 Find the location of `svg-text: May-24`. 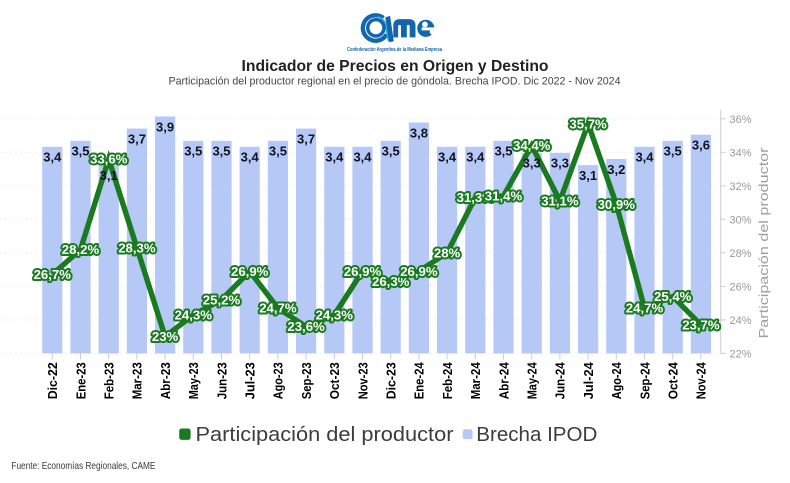

svg-text: May-24 is located at coordinates (533, 380).